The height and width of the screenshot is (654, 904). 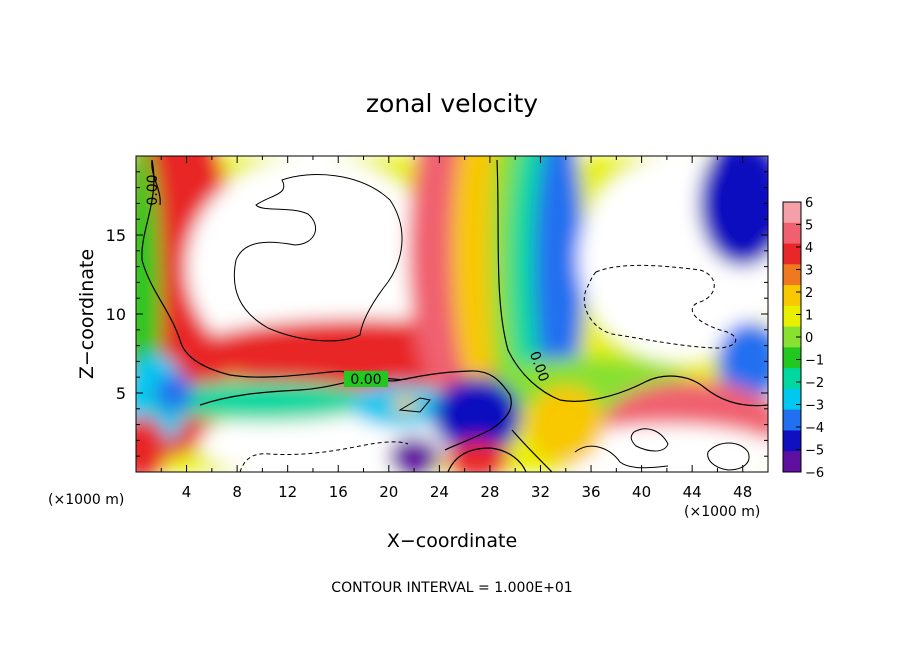 I want to click on x-tick-label: 20, so click(x=388, y=492).